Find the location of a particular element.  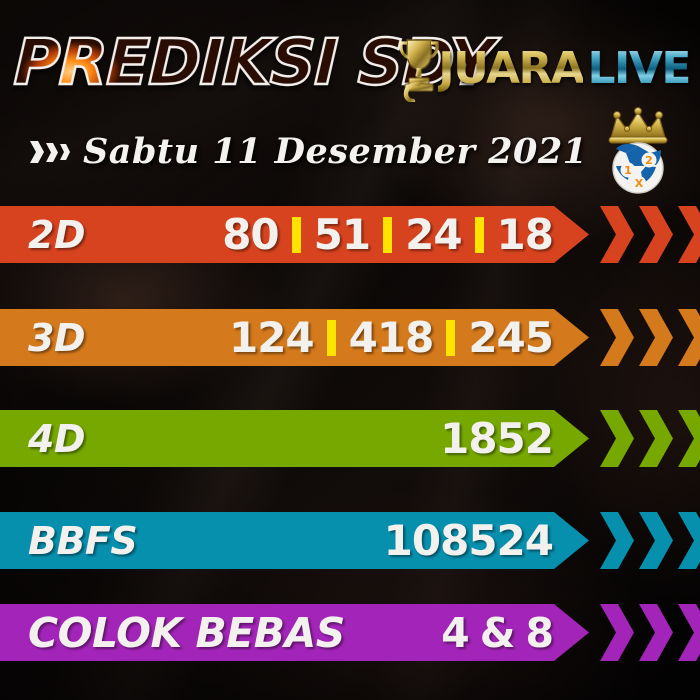

brand-name-live: LIVE is located at coordinates (639, 68).